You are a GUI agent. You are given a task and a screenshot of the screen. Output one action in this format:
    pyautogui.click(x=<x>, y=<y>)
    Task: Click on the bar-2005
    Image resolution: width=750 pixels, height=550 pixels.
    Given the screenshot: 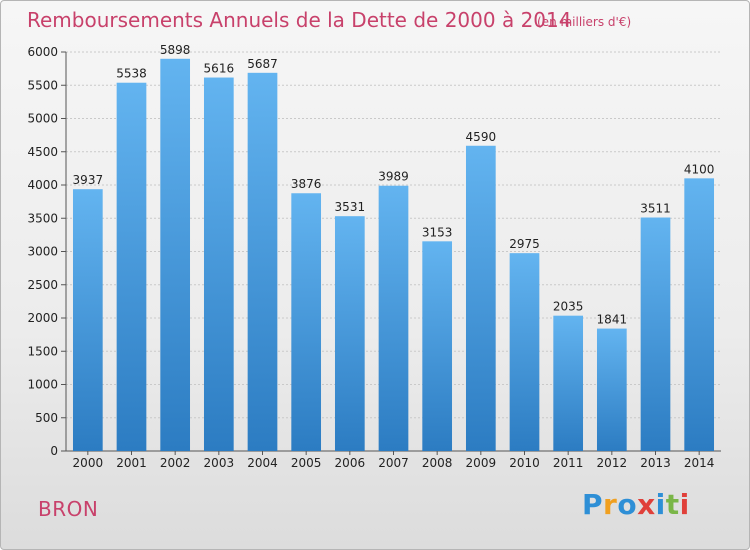 What is the action you would take?
    pyautogui.click(x=306, y=322)
    